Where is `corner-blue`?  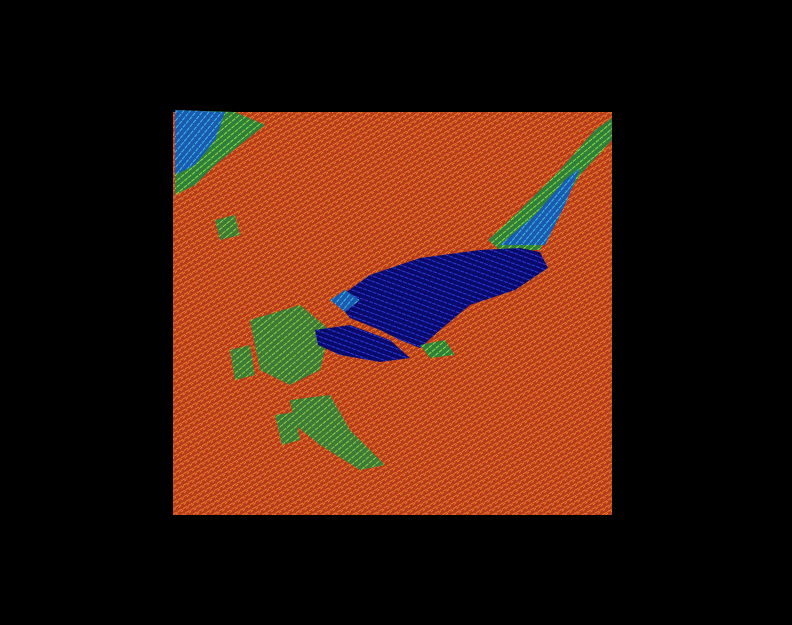
corner-blue is located at coordinates (200, 142).